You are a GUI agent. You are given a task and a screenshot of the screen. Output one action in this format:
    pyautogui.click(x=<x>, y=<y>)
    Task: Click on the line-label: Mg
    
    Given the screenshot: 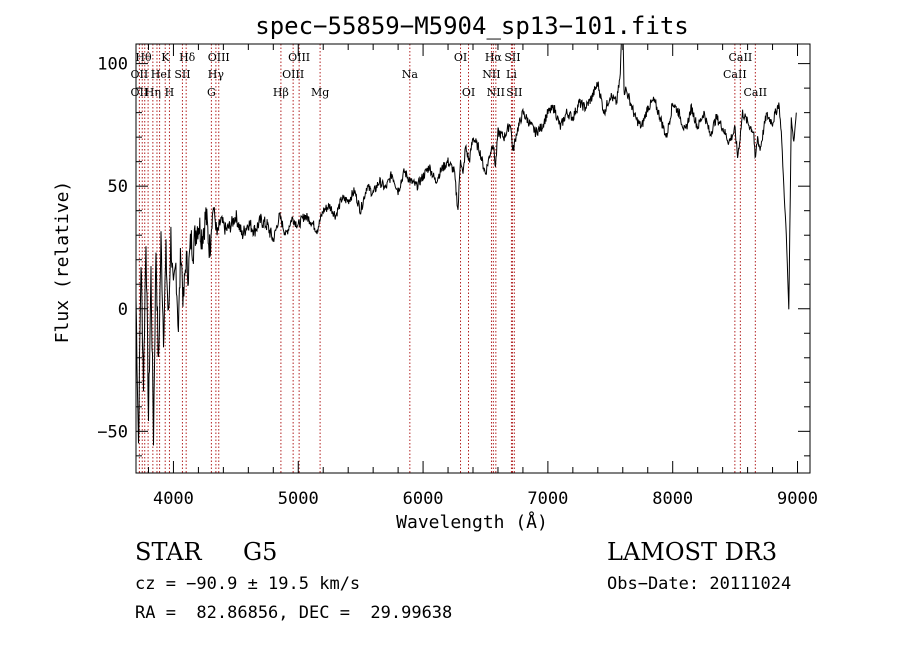 What is the action you would take?
    pyautogui.click(x=320, y=92)
    